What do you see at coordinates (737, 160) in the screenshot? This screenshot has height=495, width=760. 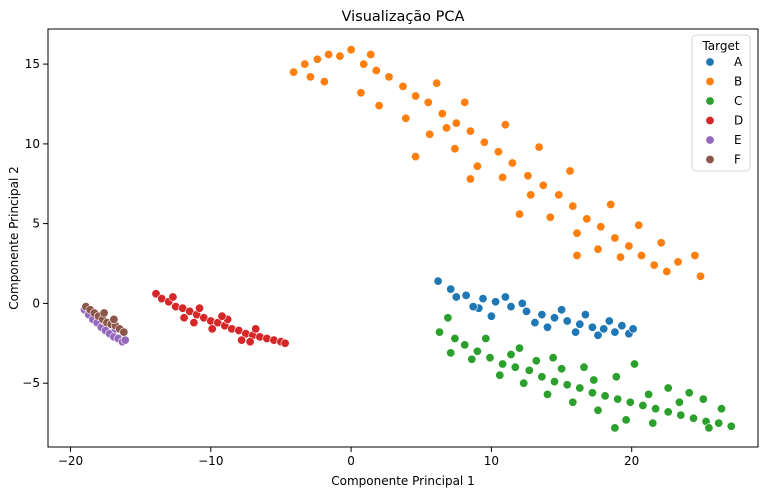 I see `legend-label-f: F` at bounding box center [737, 160].